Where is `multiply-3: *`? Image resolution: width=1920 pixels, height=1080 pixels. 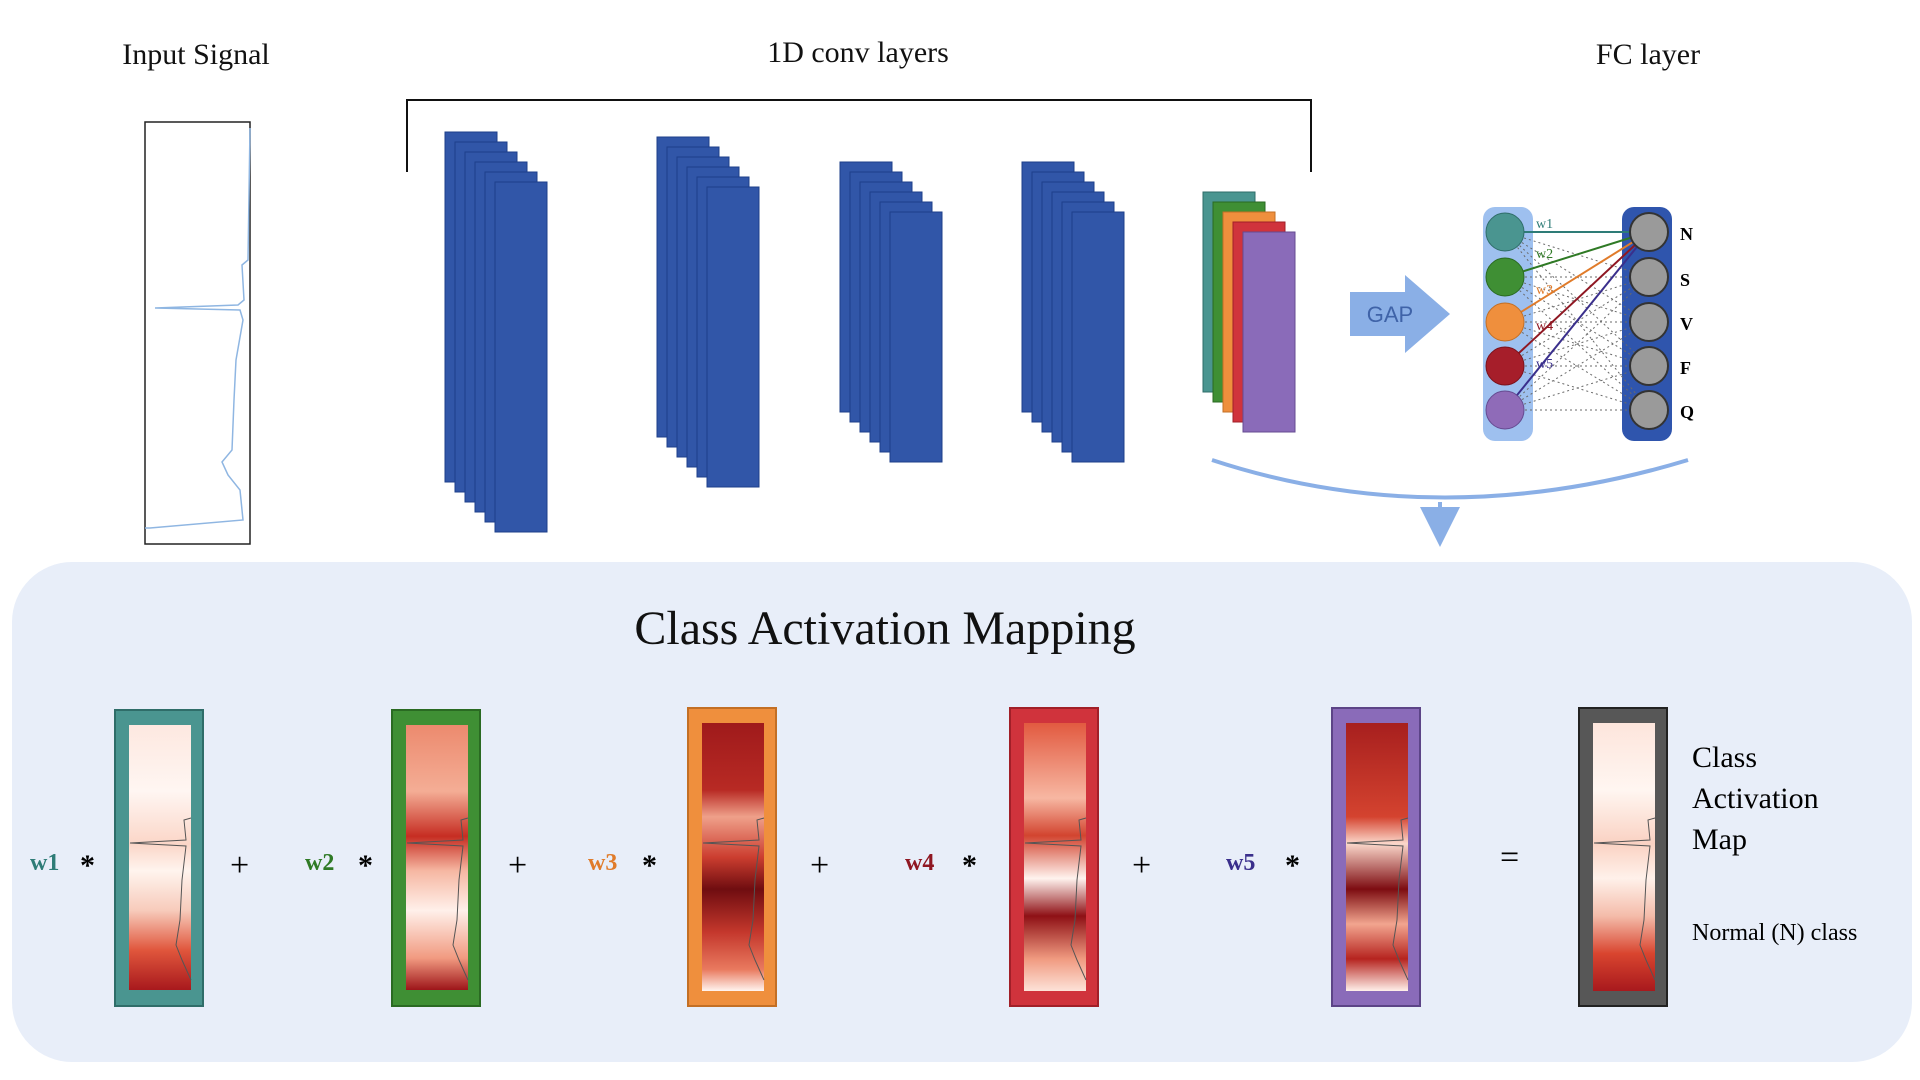
multiply-3: * is located at coordinates (649, 865).